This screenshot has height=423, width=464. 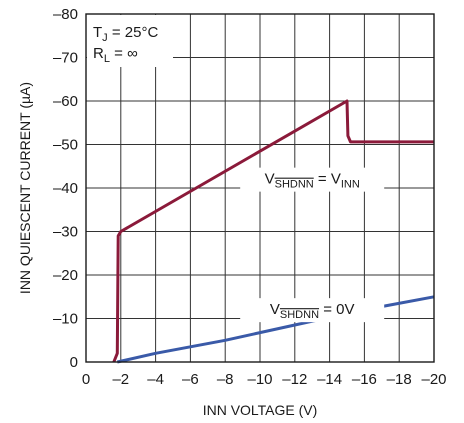 What do you see at coordinates (259, 379) in the screenshot?
I see `x-tick-label: –10` at bounding box center [259, 379].